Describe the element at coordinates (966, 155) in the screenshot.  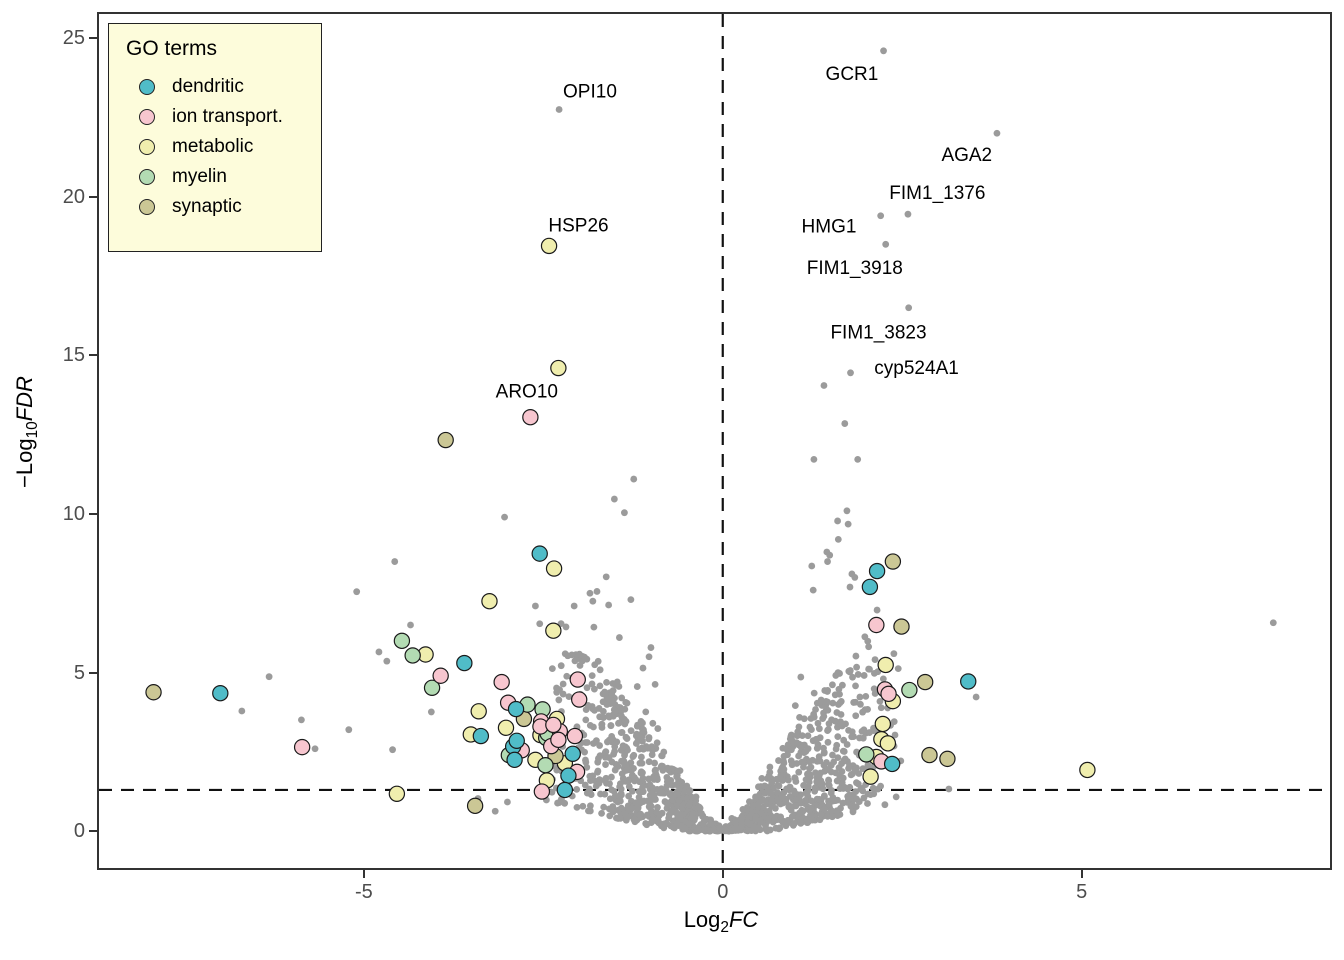
I see `gene-label: AGA2` at that location.